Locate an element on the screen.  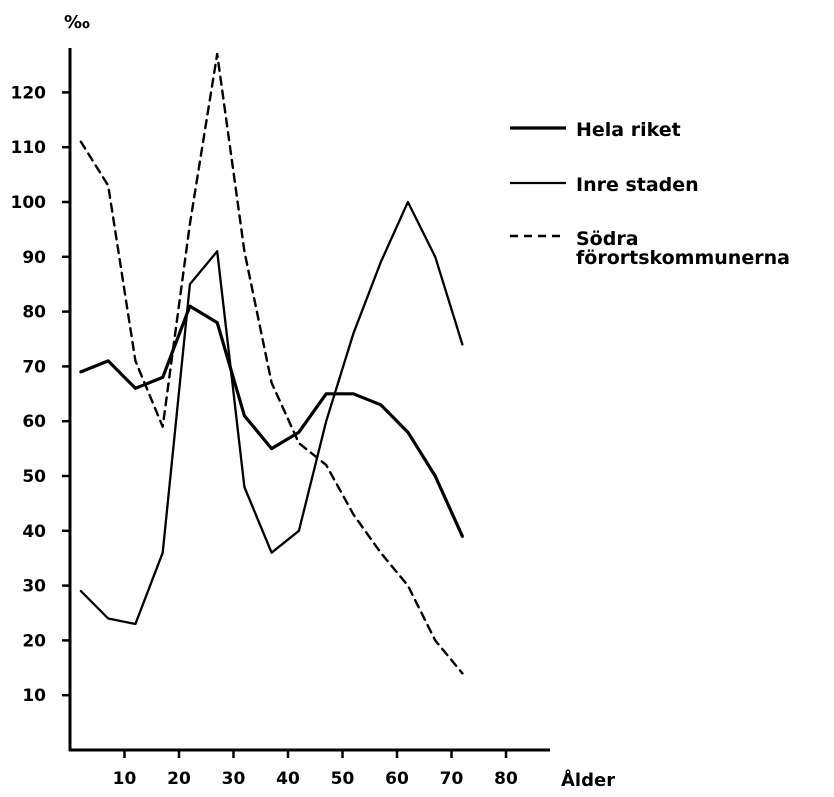
legend-item-inre-staden: Inre staden is located at coordinates (604, 185).